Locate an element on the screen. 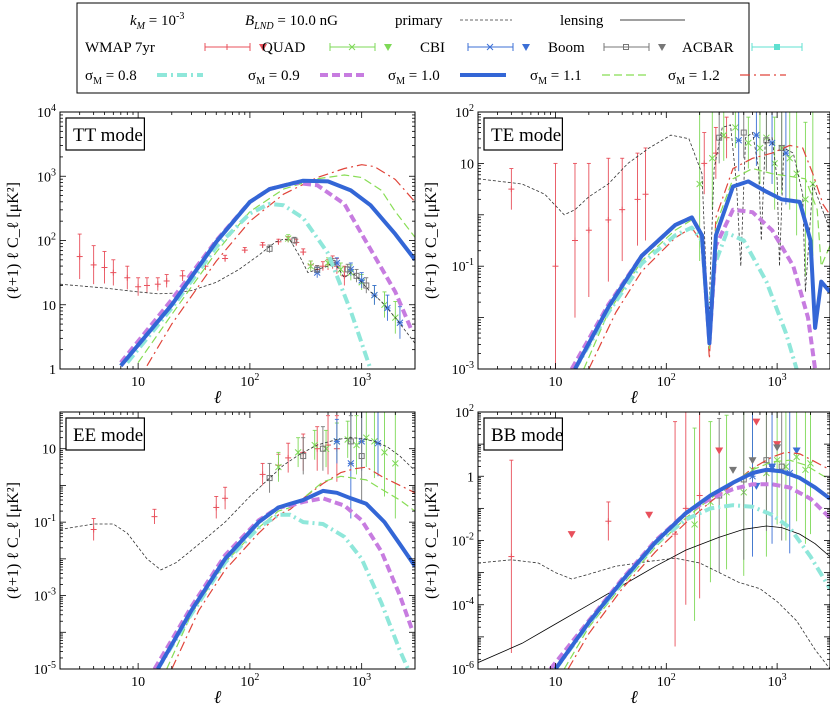 The width and height of the screenshot is (830, 705). legend-lensing-label: lensing is located at coordinates (582, 21).